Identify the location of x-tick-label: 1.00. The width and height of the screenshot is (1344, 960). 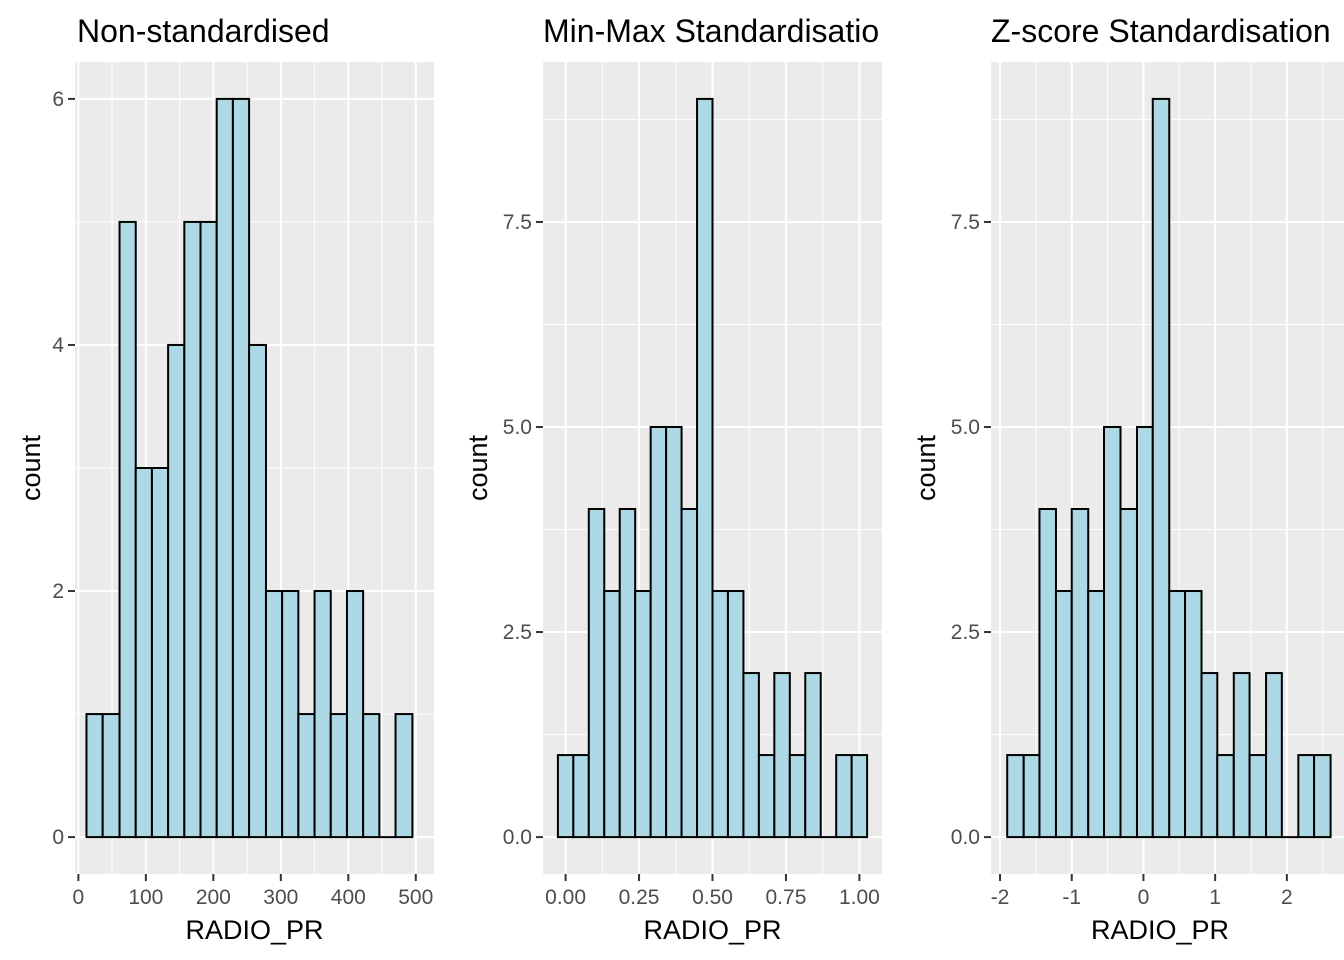
(859, 897).